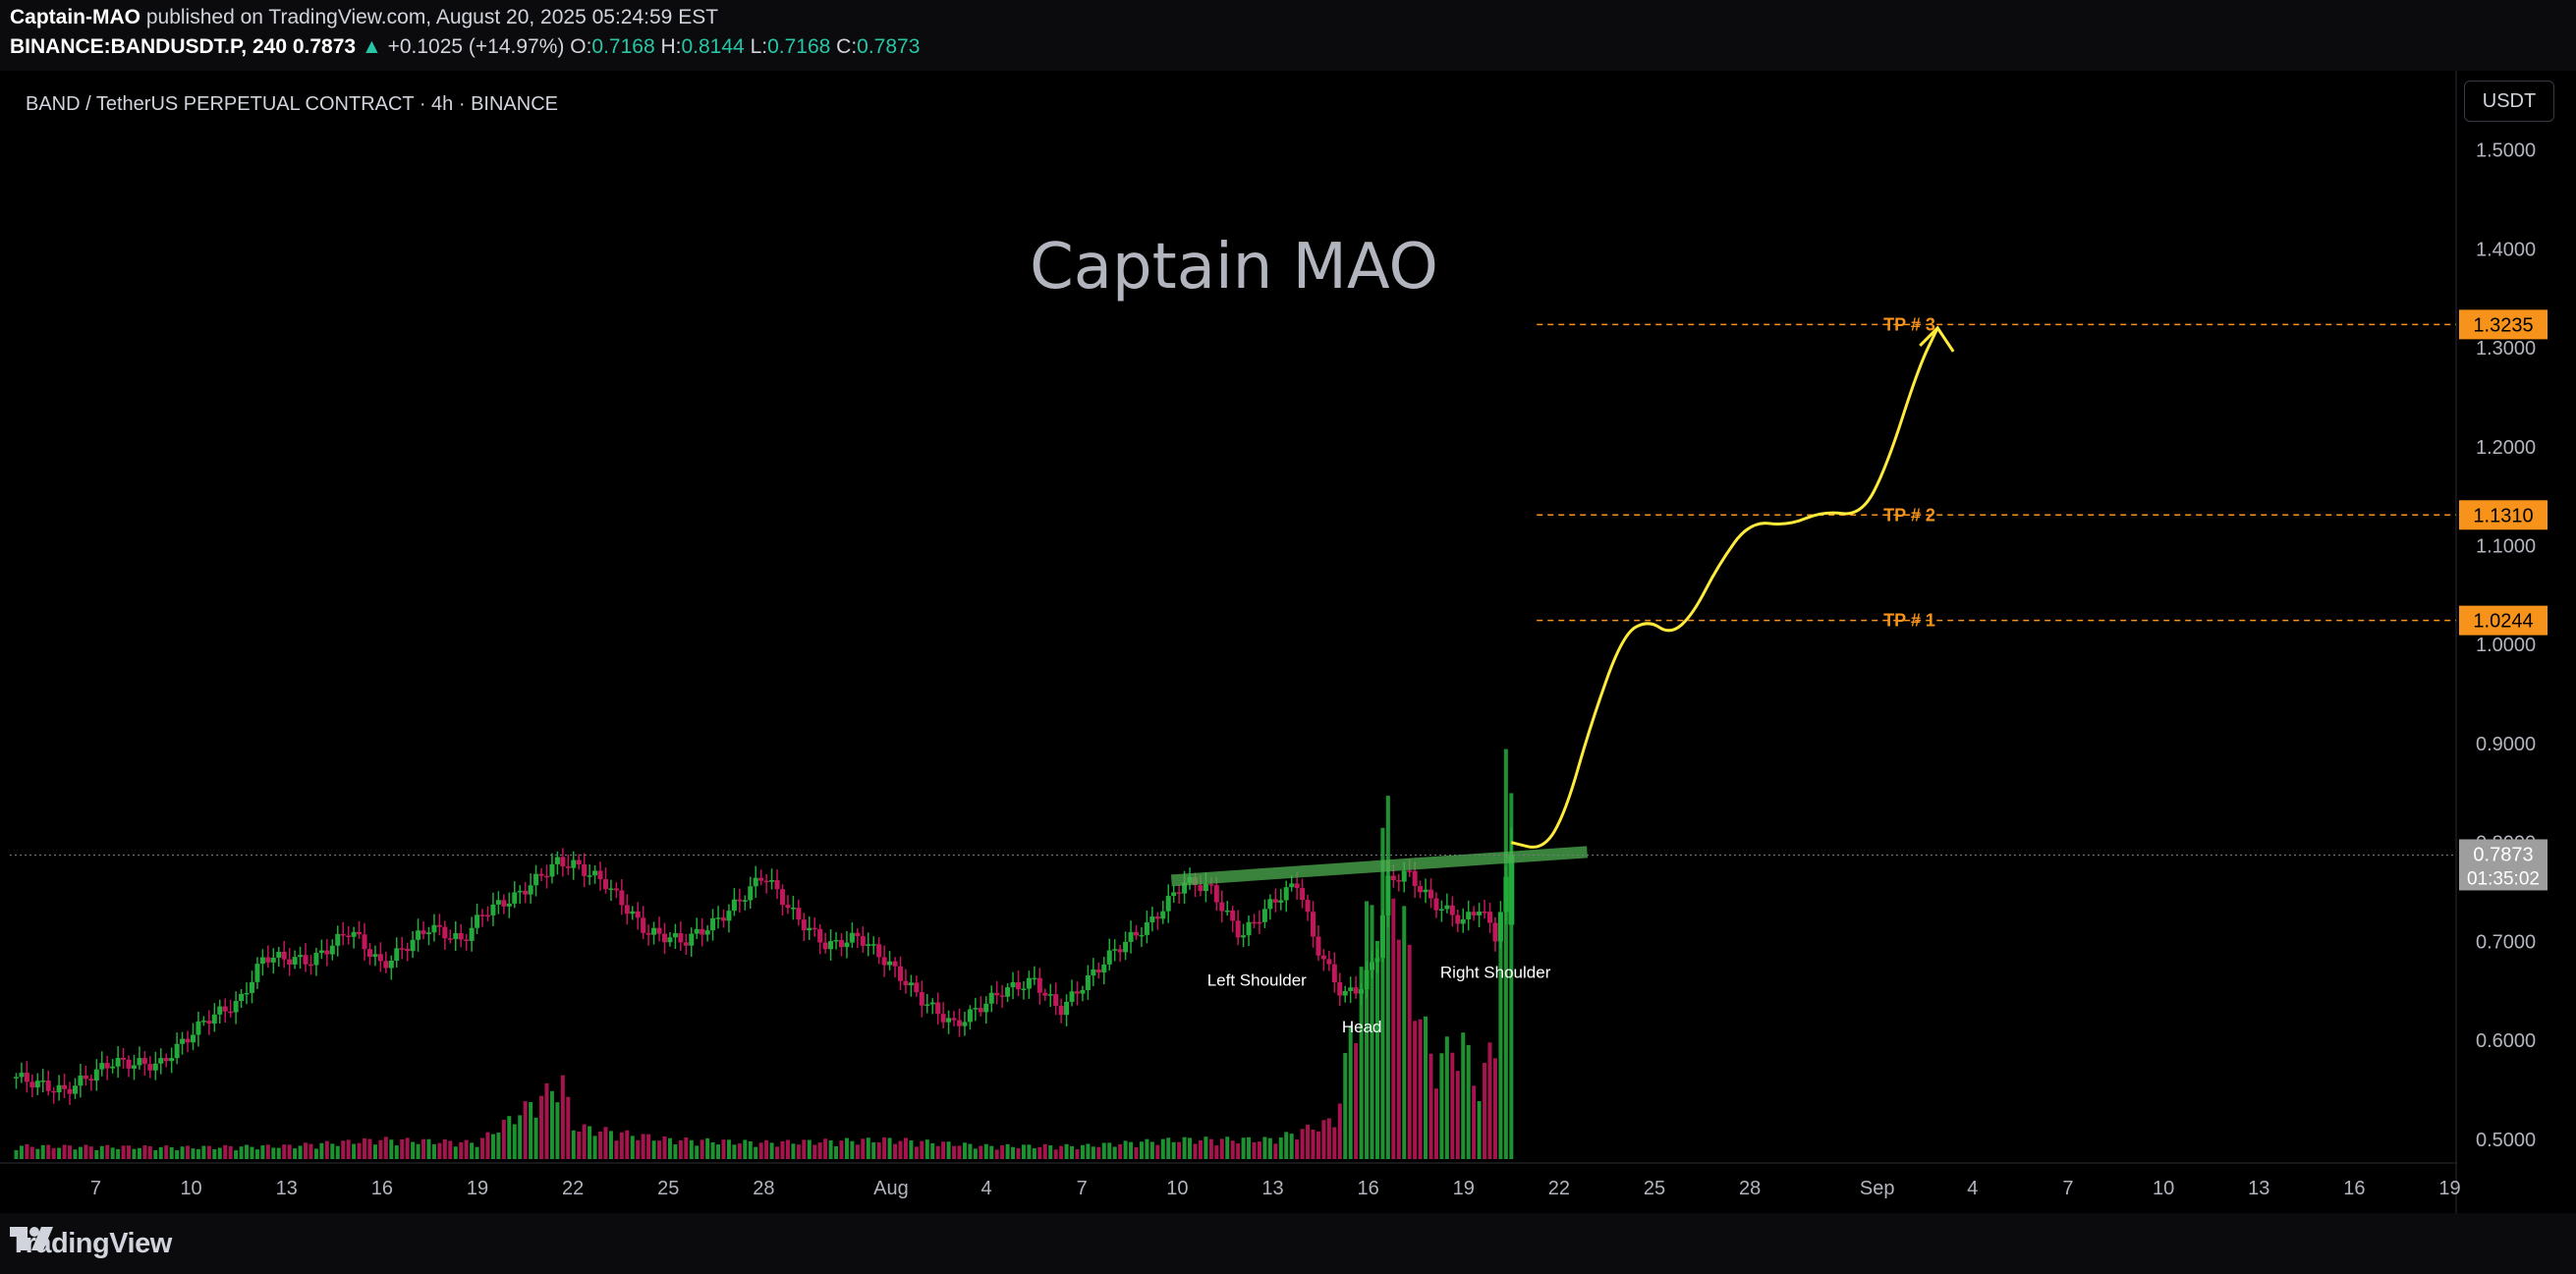 This screenshot has width=2576, height=1274. I want to click on x-tick-label: 4, so click(1972, 1188).